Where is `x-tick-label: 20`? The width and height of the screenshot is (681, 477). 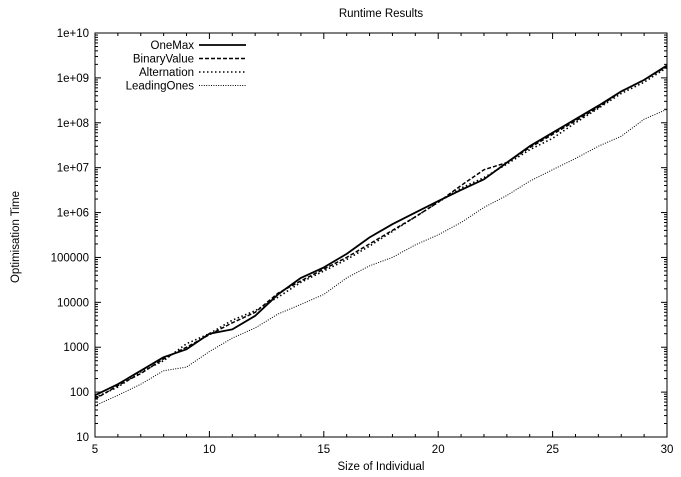
x-tick-label: 20 is located at coordinates (438, 450).